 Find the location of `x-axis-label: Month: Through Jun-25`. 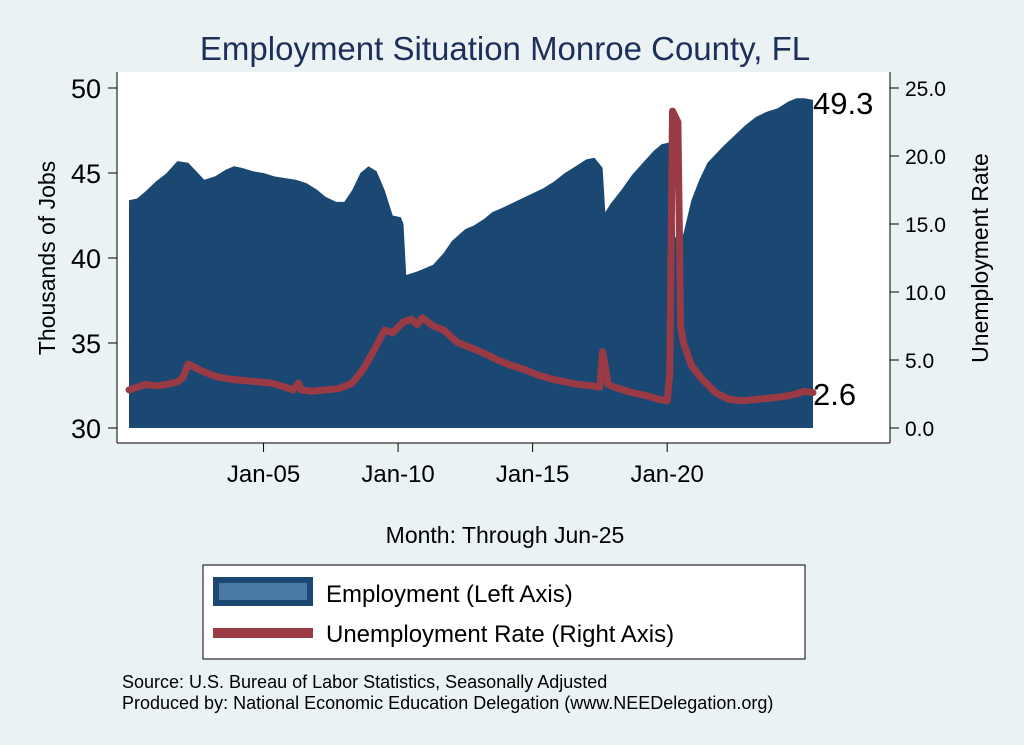

x-axis-label: Month: Through Jun-25 is located at coordinates (505, 535).